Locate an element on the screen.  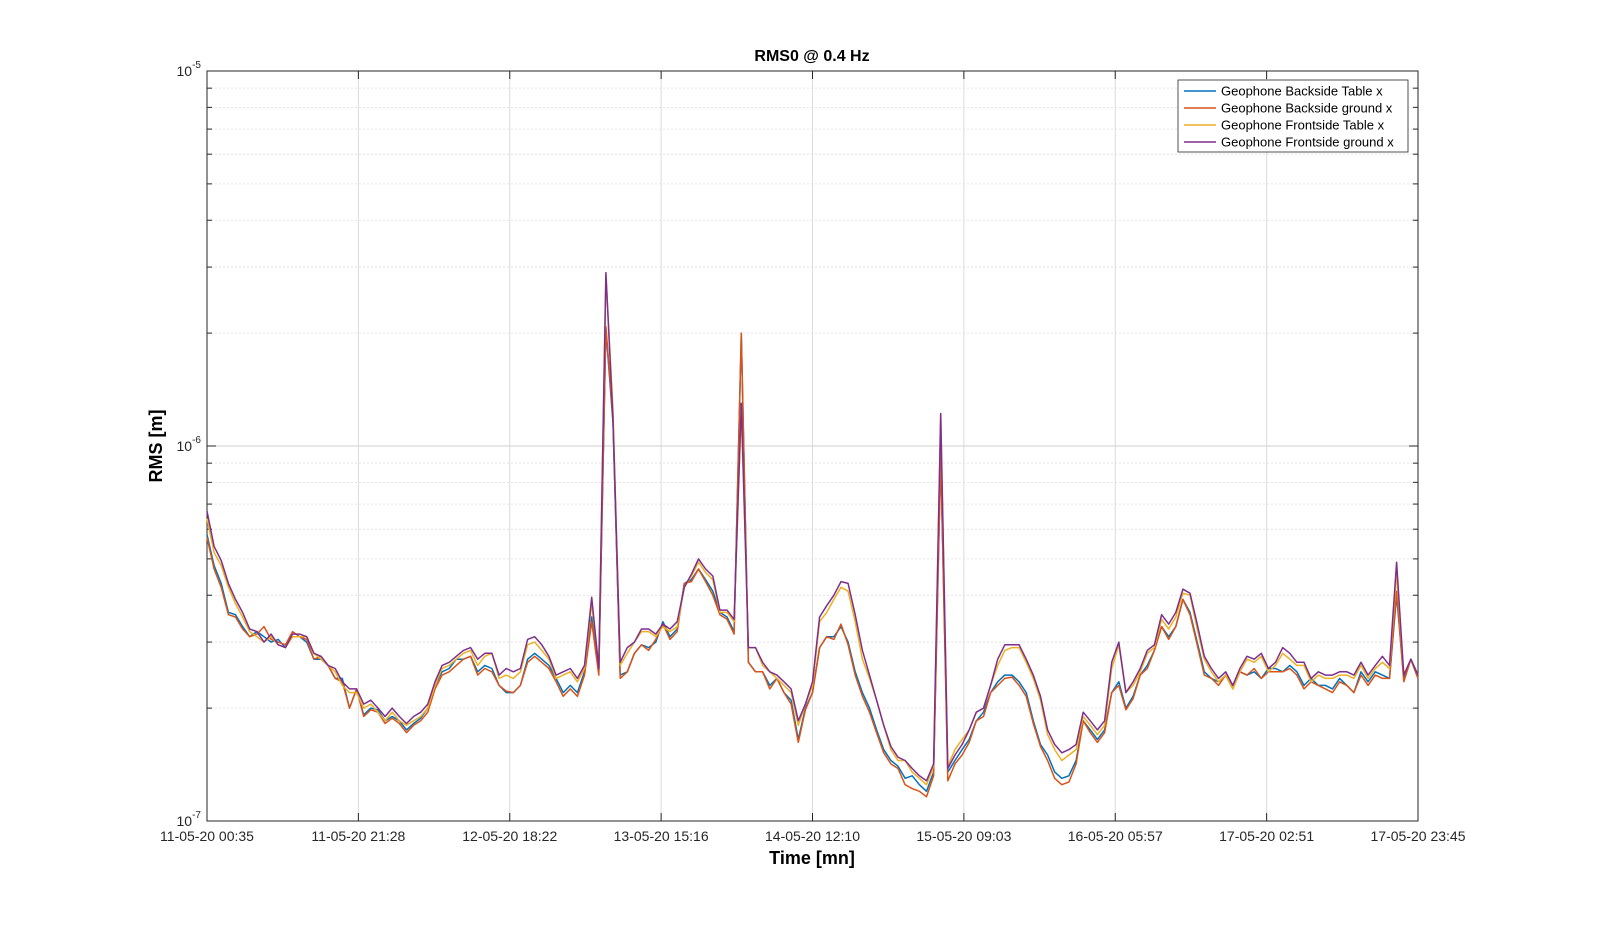
x-tick-label: 11-05-20 00:35 is located at coordinates (207, 836).